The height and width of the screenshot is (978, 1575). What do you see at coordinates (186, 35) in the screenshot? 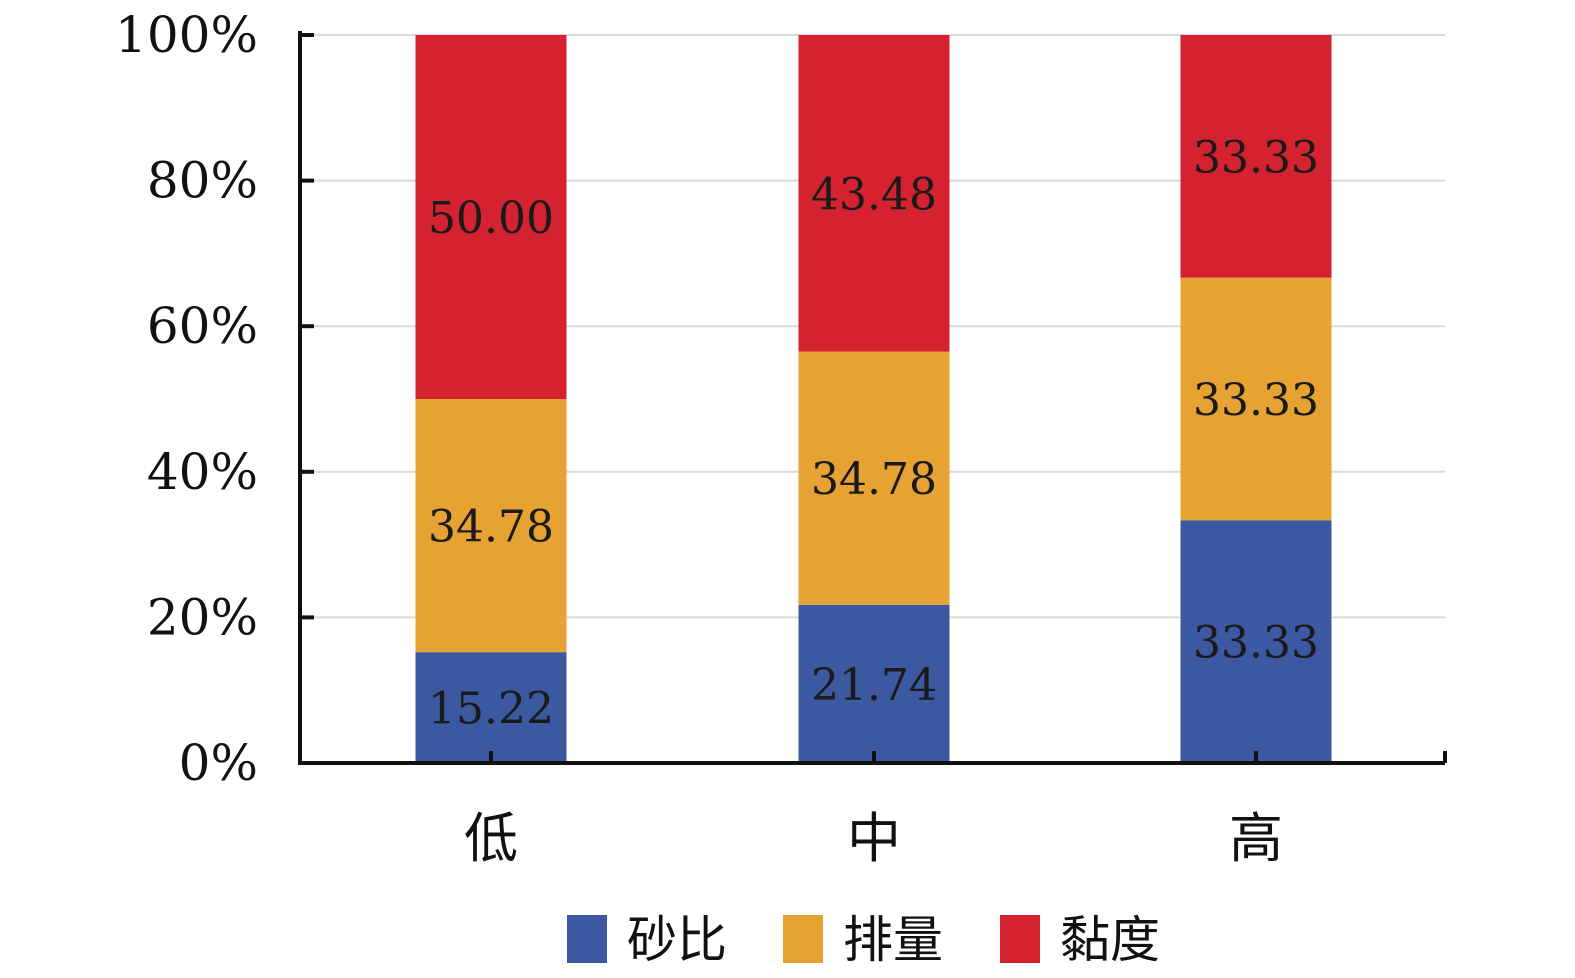
I see `y-tick-label: 100%` at bounding box center [186, 35].